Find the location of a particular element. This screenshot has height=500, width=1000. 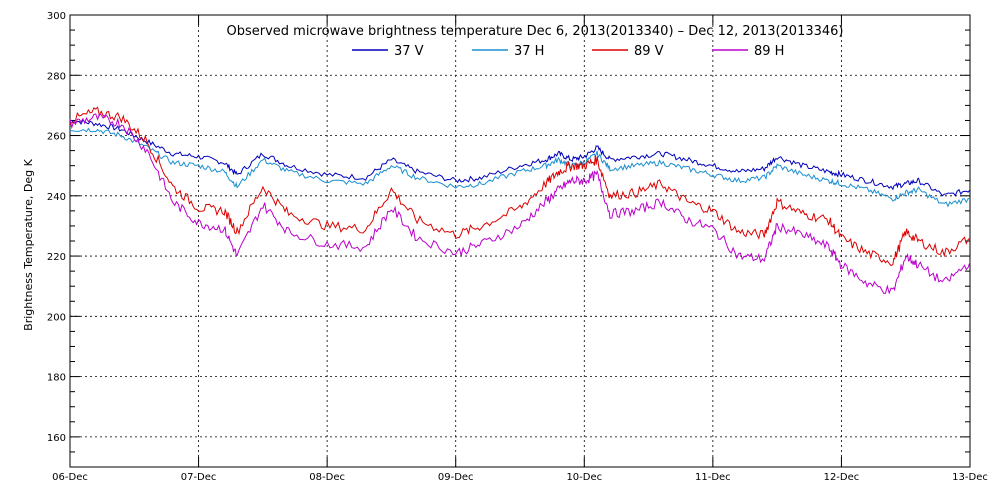

y-tick-label: 180 is located at coordinates (56, 378).